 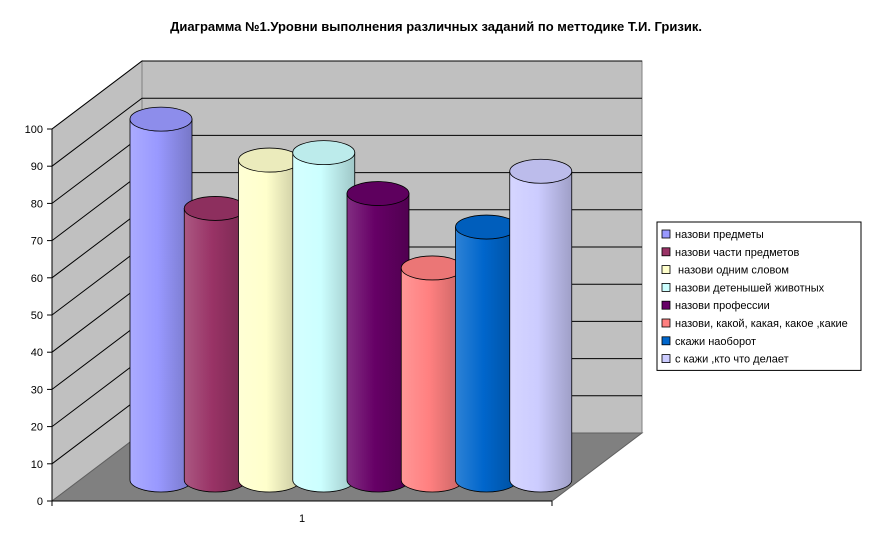 I want to click on legend-label: скажи наоборот, so click(x=715, y=342).